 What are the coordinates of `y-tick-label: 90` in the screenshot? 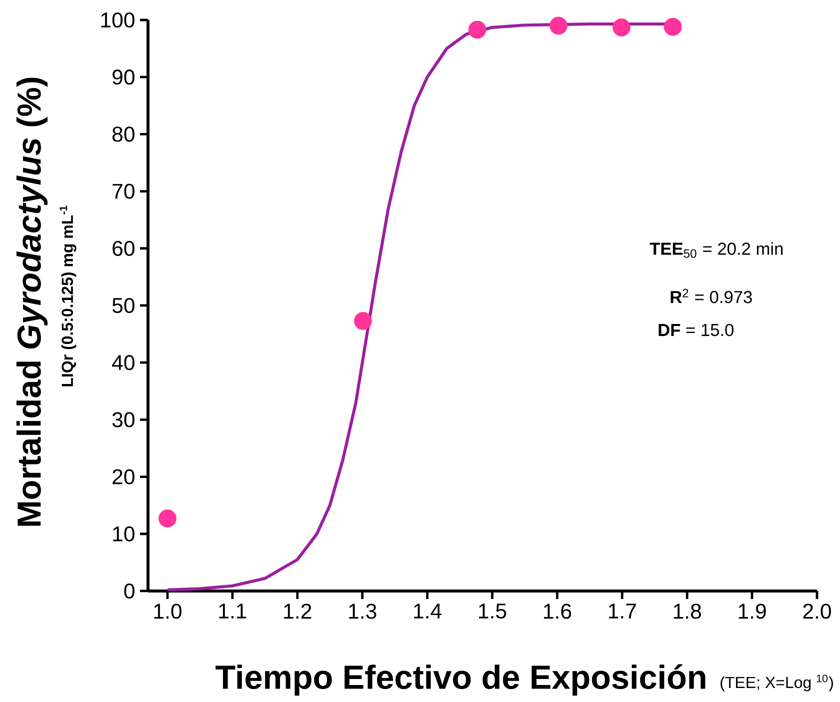 It's located at (123, 77).